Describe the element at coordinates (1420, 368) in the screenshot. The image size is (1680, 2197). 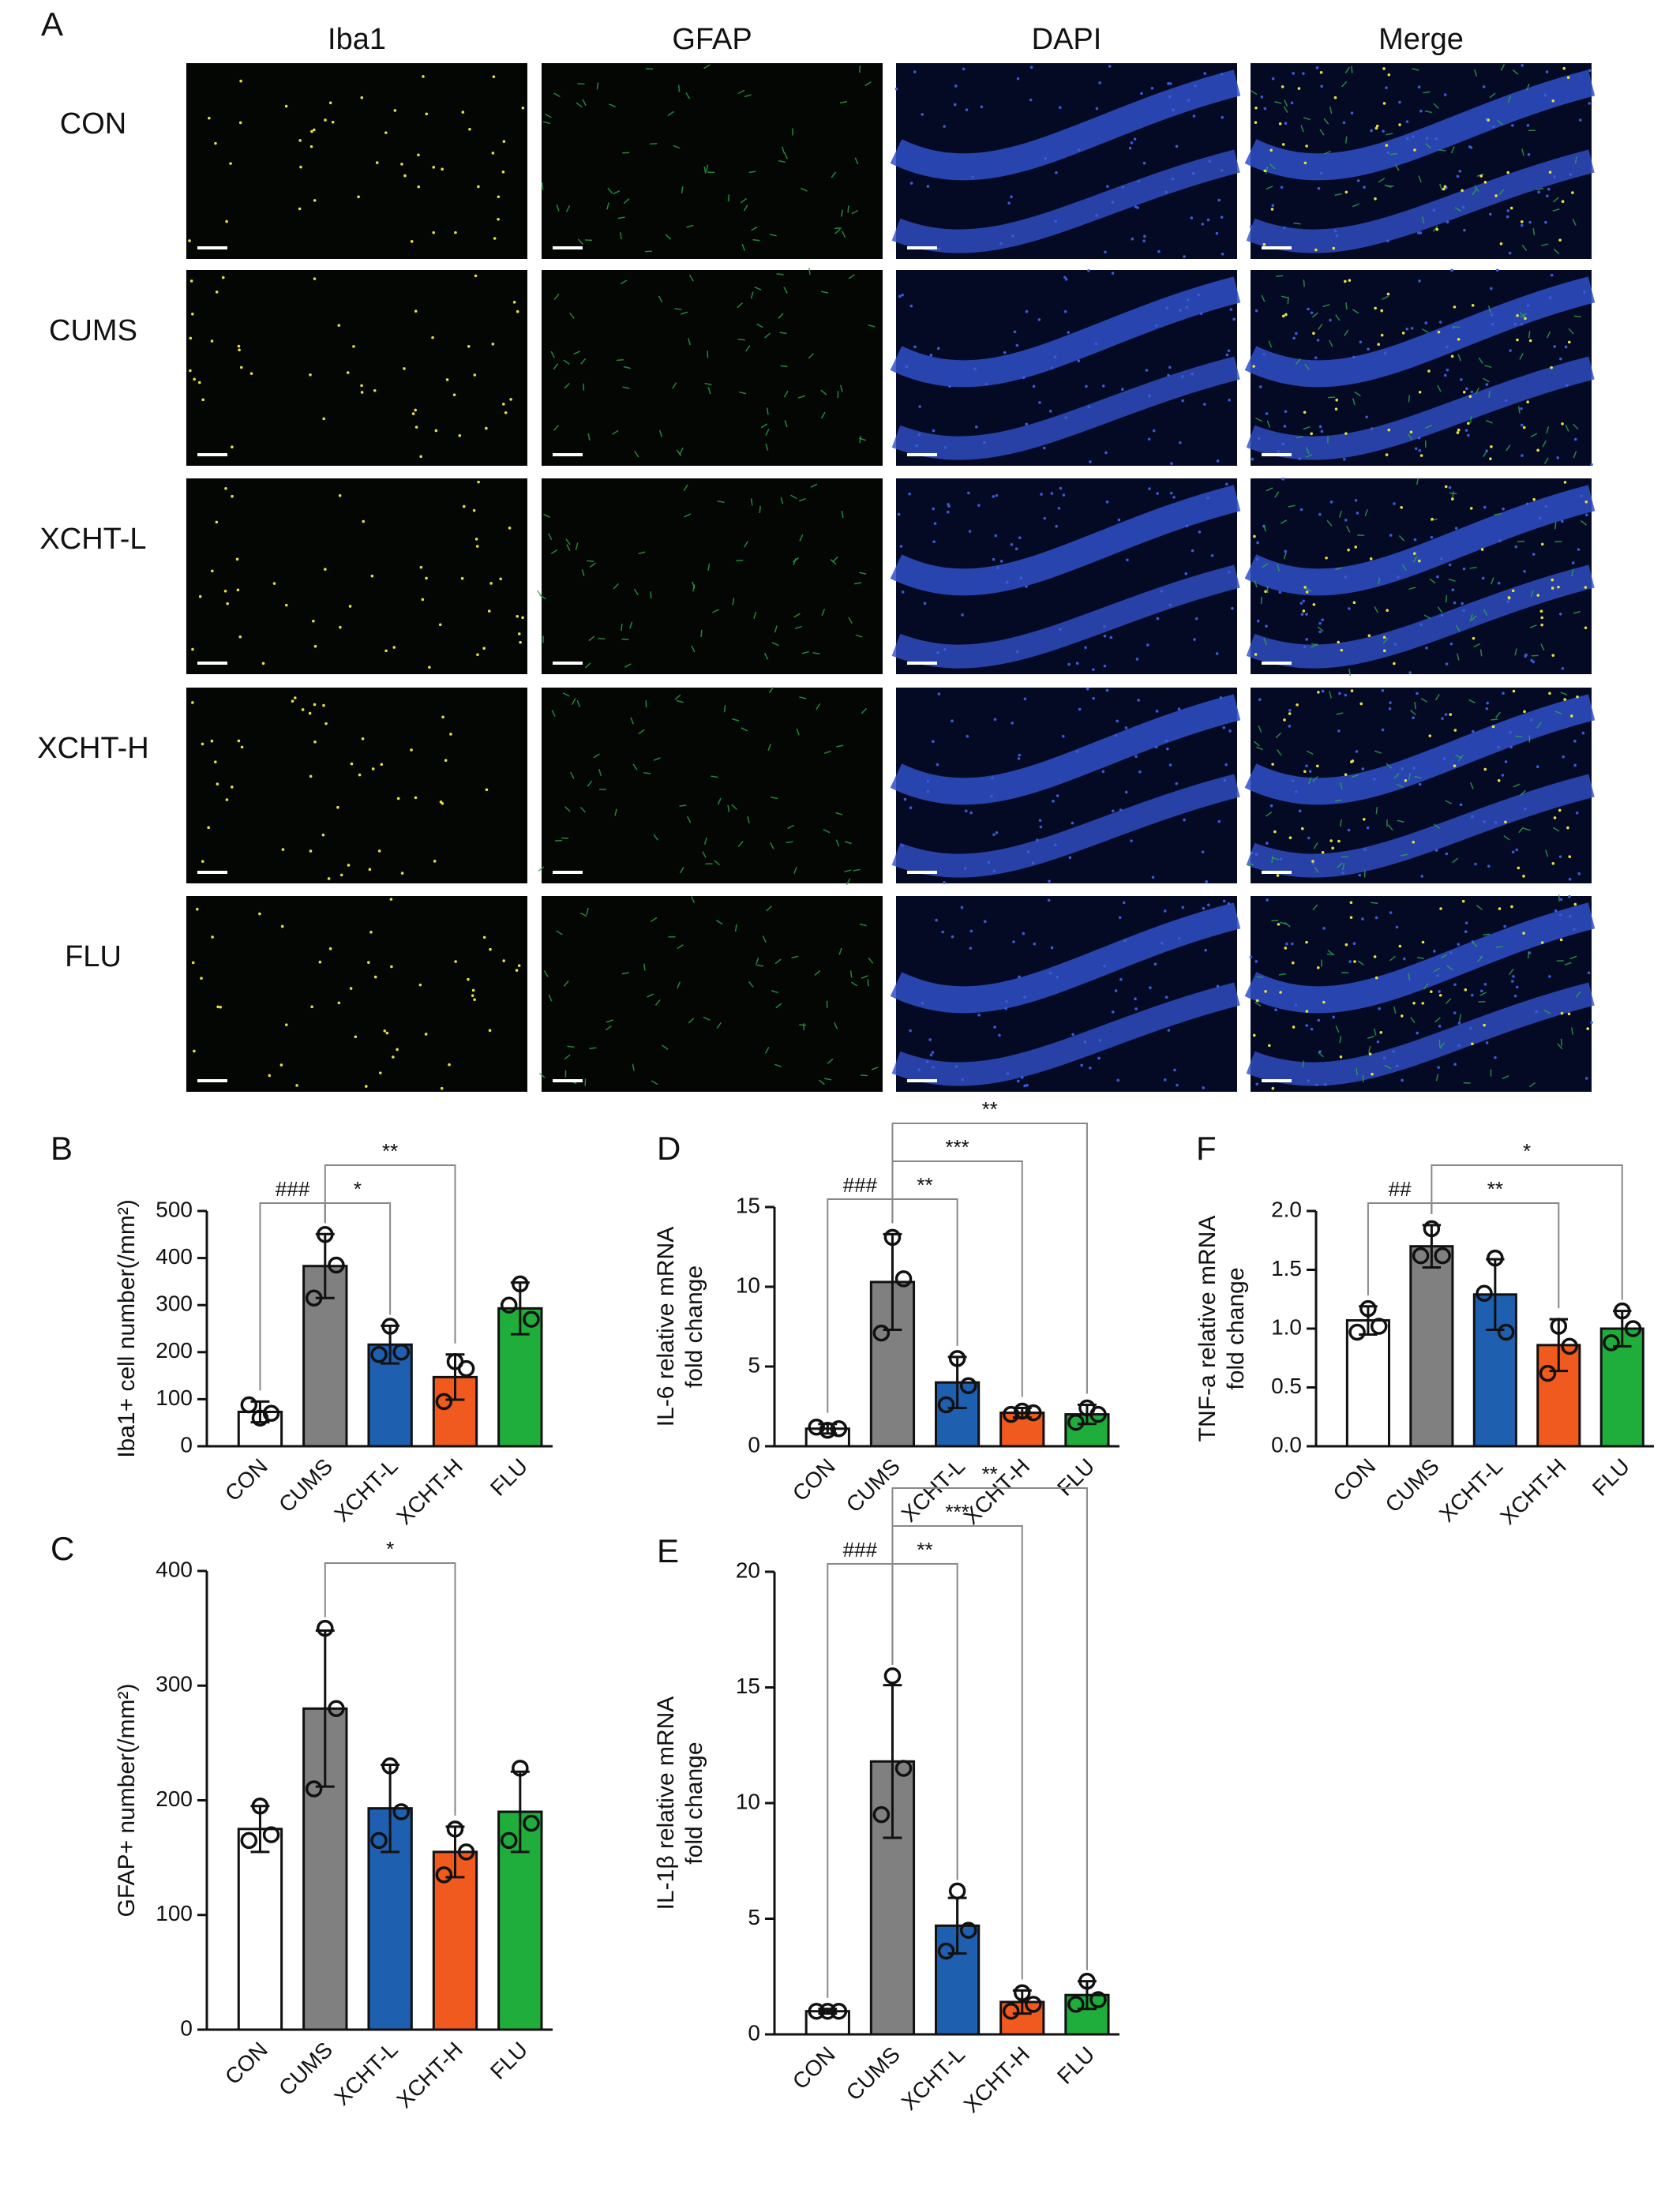
I see `micrograph` at that location.